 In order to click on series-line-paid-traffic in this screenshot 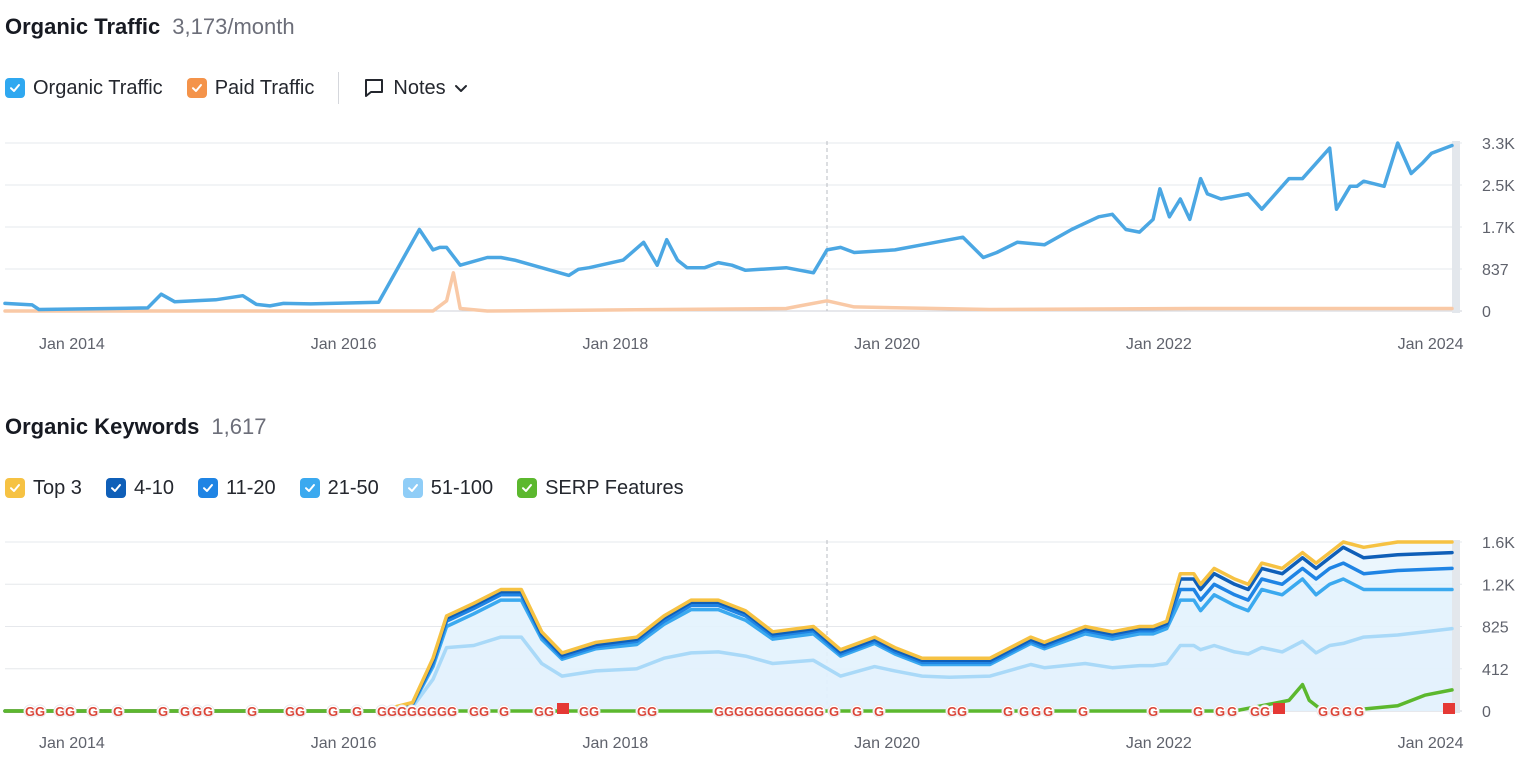, I will do `click(728, 292)`.